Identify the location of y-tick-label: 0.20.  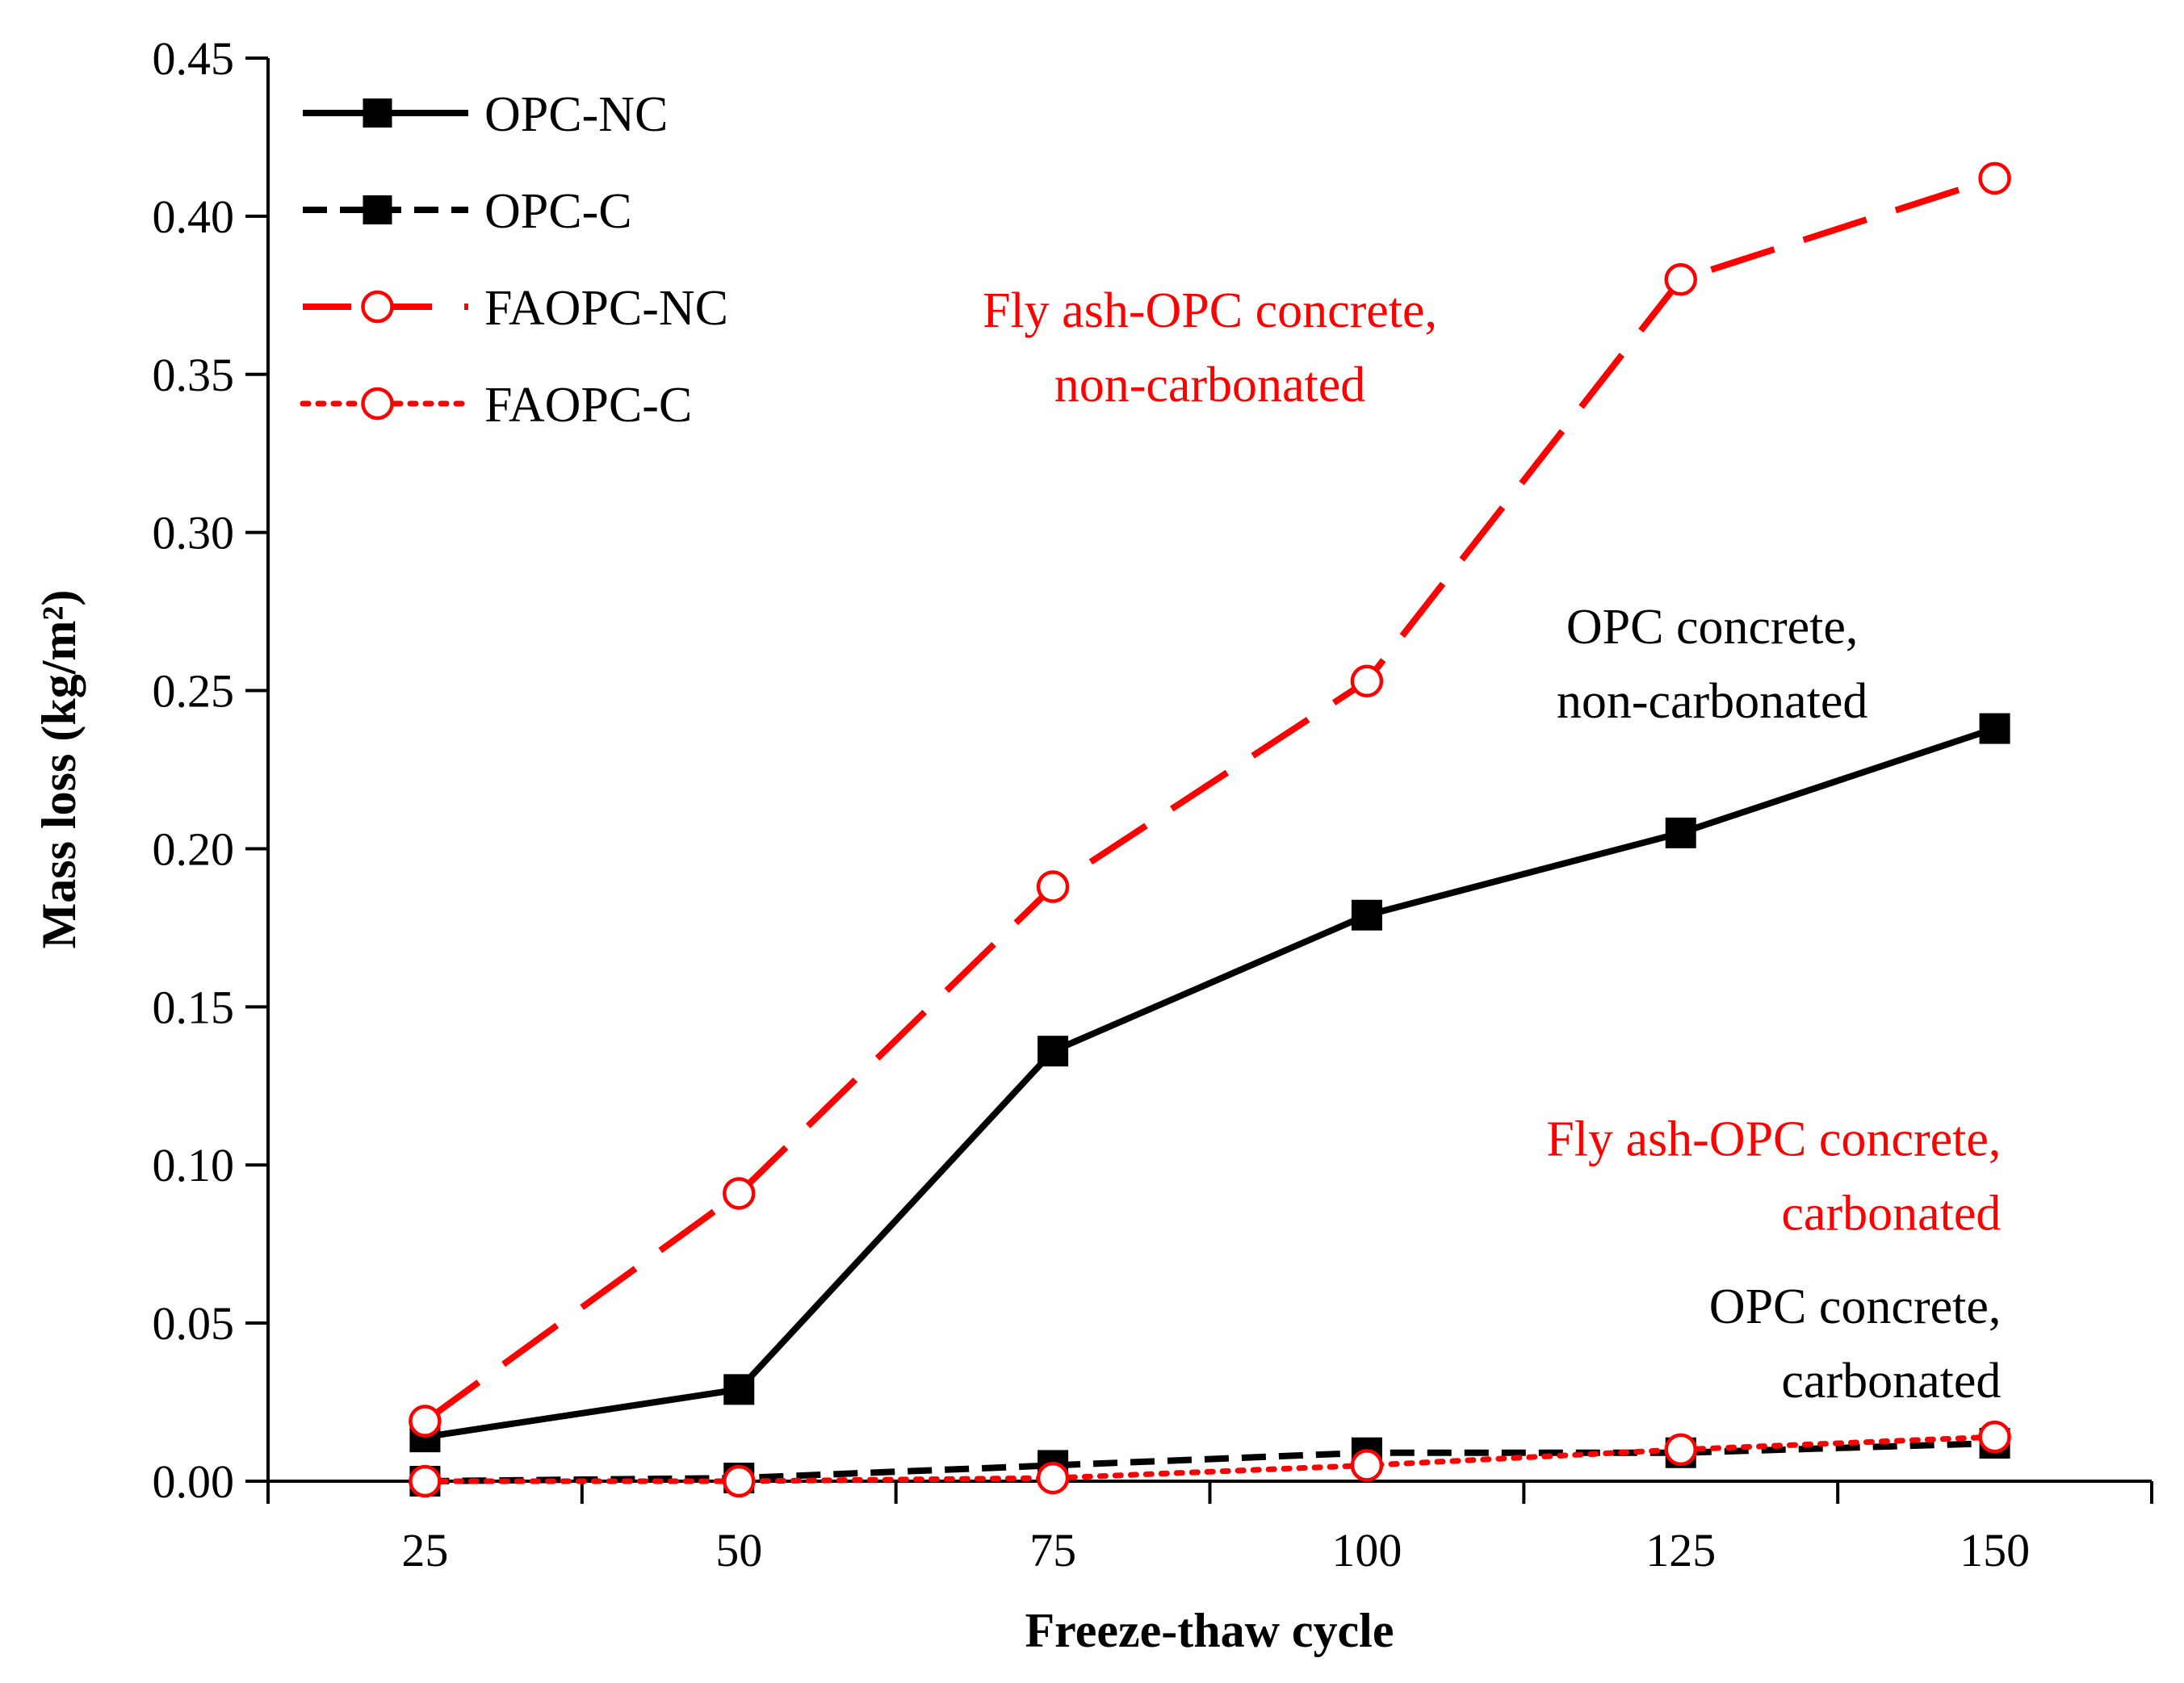
(194, 849).